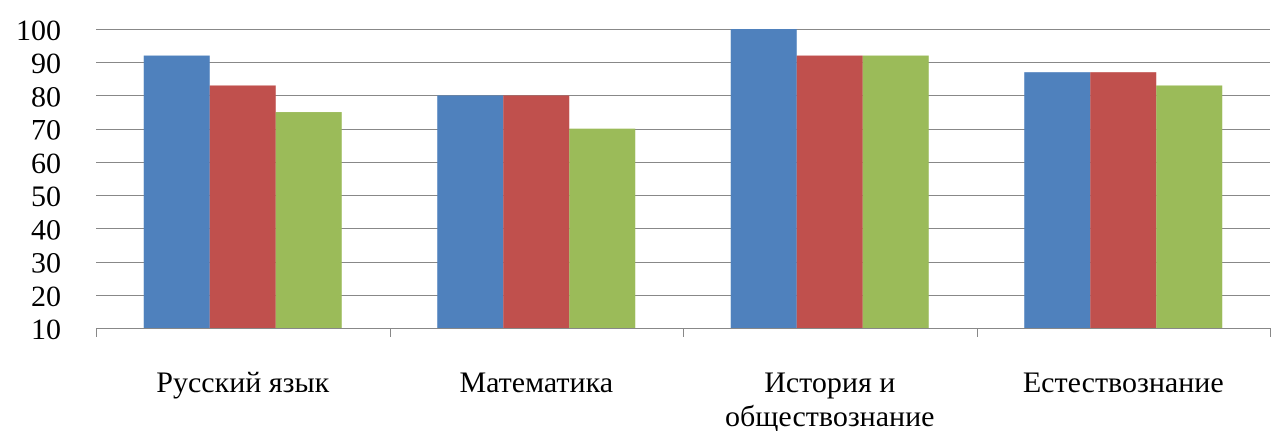 This screenshot has width=1277, height=431. What do you see at coordinates (46, 163) in the screenshot?
I see `y-tick-label: 60` at bounding box center [46, 163].